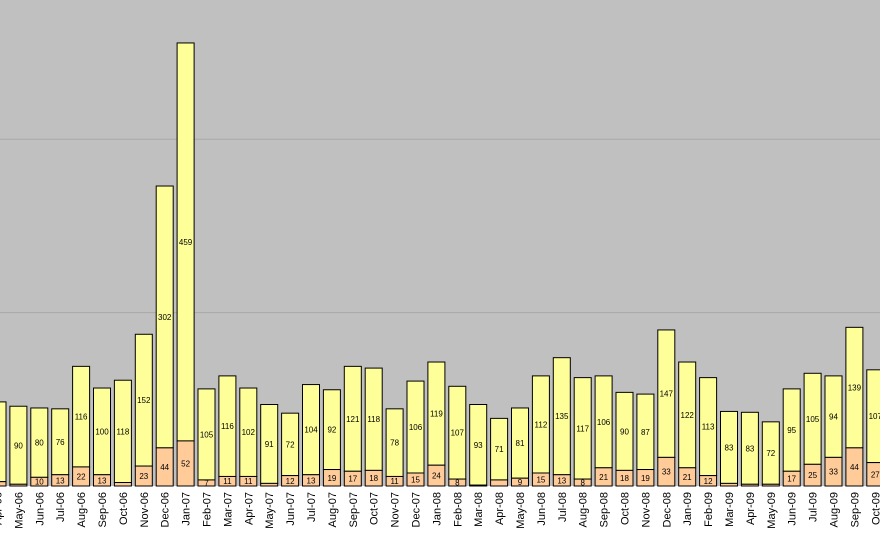  I want to click on data-label-bottom: 19, so click(645, 478).